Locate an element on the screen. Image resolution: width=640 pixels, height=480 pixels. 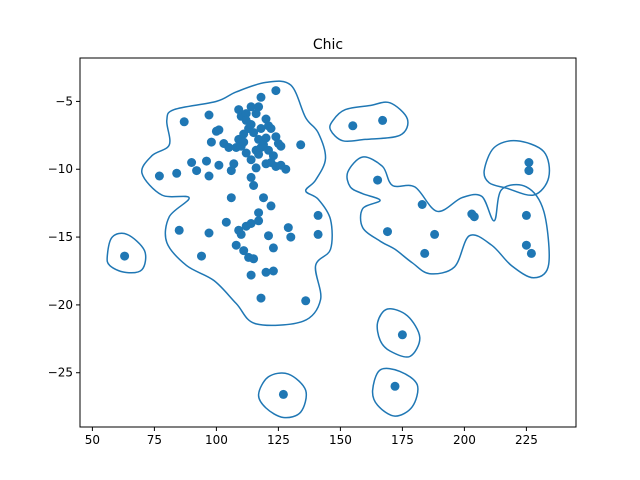
x-tick-label: 100 is located at coordinates (216, 440).